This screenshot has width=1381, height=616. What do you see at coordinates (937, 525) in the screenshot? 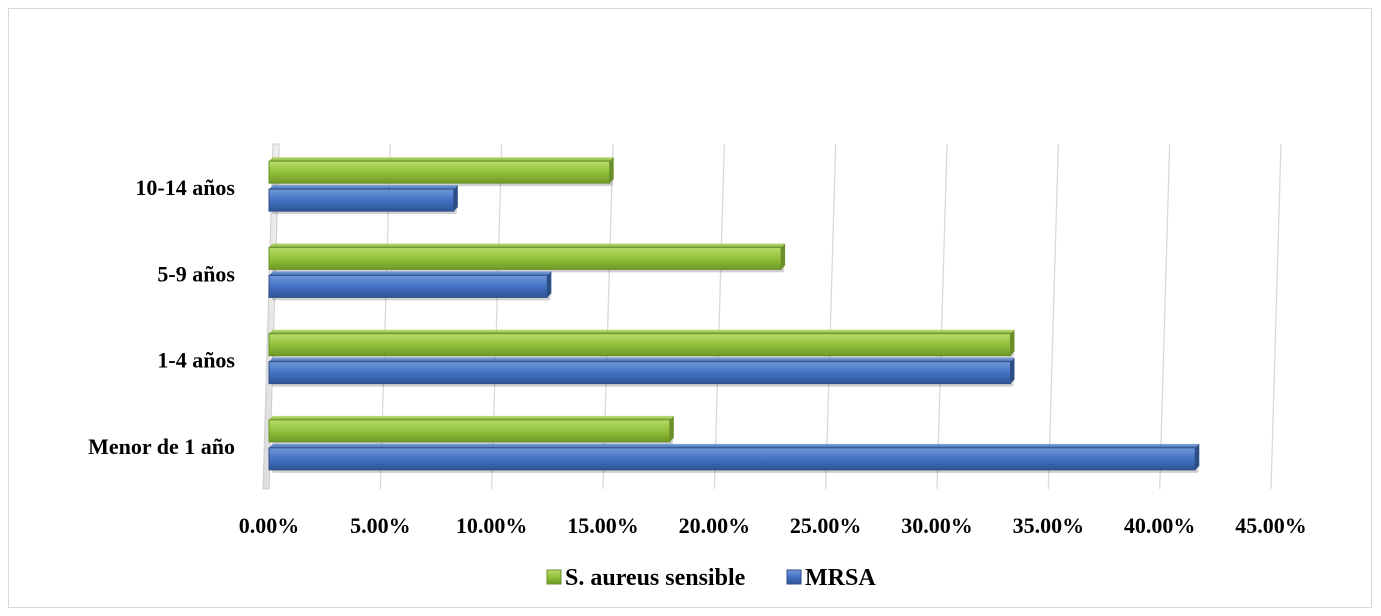
I see `x-tick-label: 30.00%` at bounding box center [937, 525].